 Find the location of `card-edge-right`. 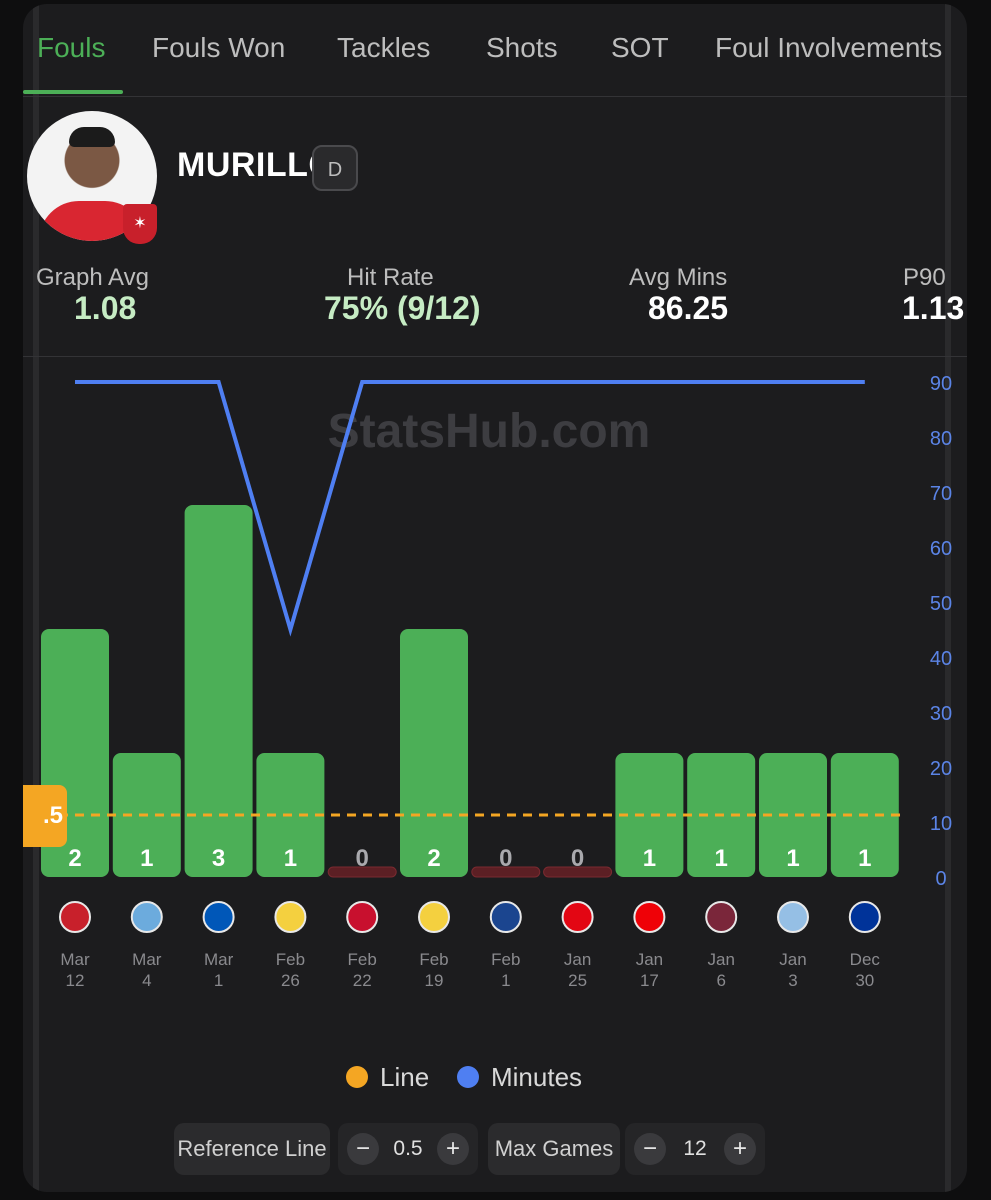

card-edge-right is located at coordinates (948, 598).